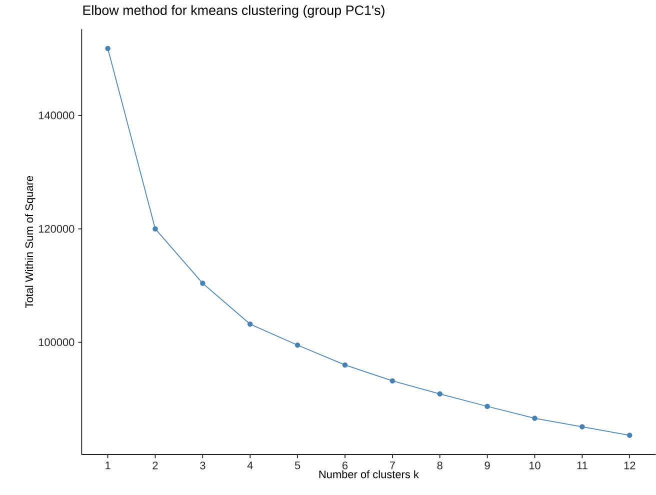 The height and width of the screenshot is (495, 656). What do you see at coordinates (56, 228) in the screenshot?
I see `y-tick-label: 120000` at bounding box center [56, 228].